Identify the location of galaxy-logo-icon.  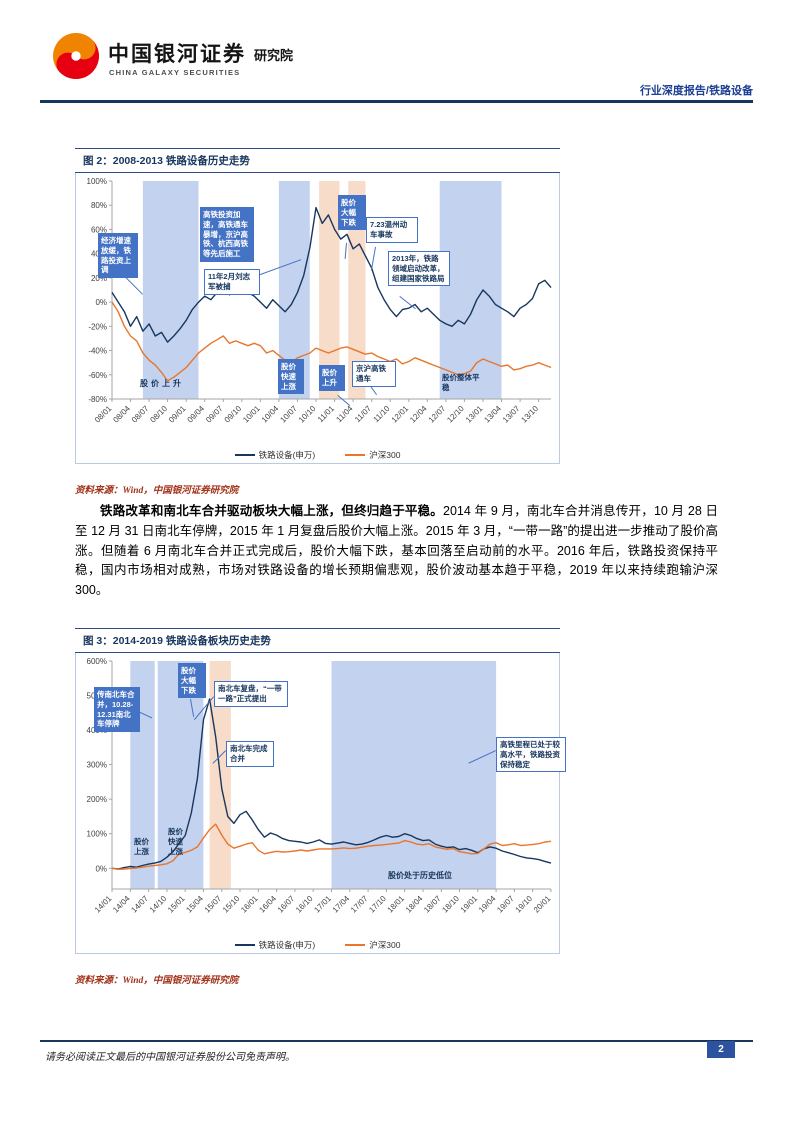
(76, 56).